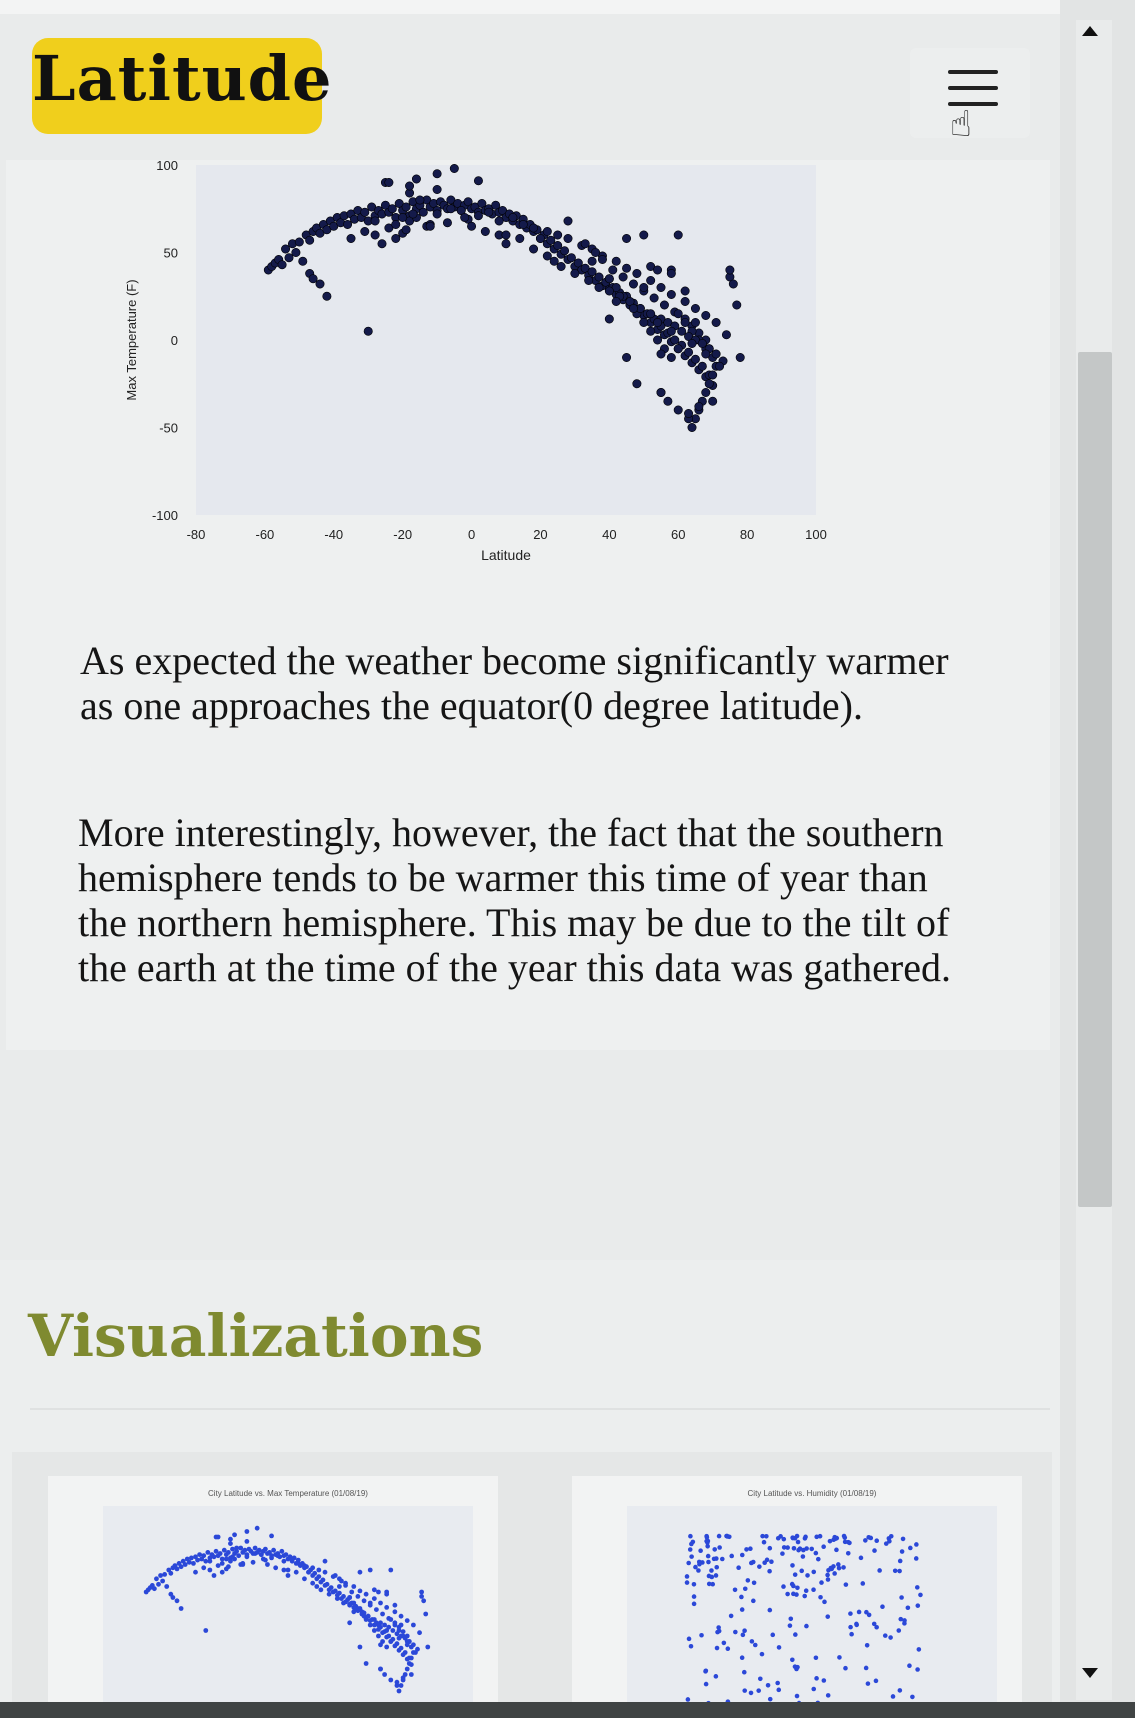 The width and height of the screenshot is (1135, 1718). What do you see at coordinates (970, 96) in the screenshot?
I see `menu-button: ☝` at bounding box center [970, 96].